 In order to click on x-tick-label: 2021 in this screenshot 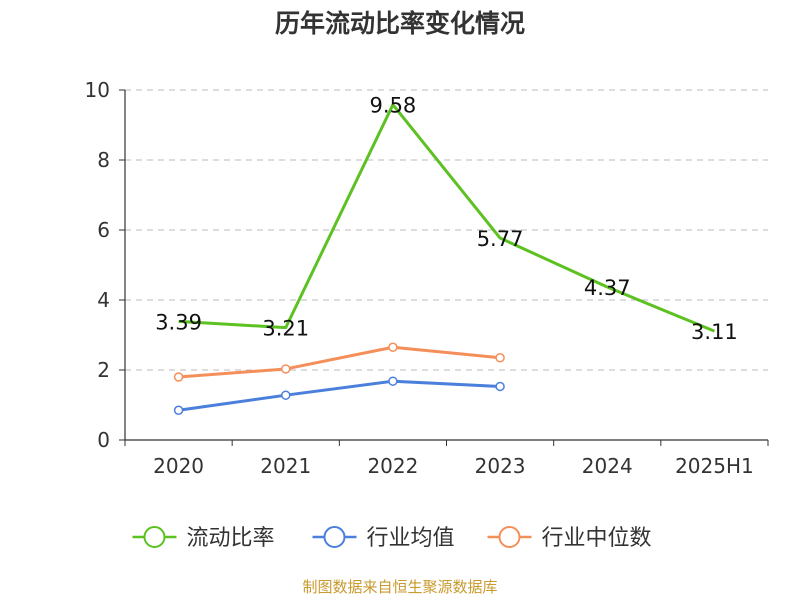, I will do `click(285, 466)`.